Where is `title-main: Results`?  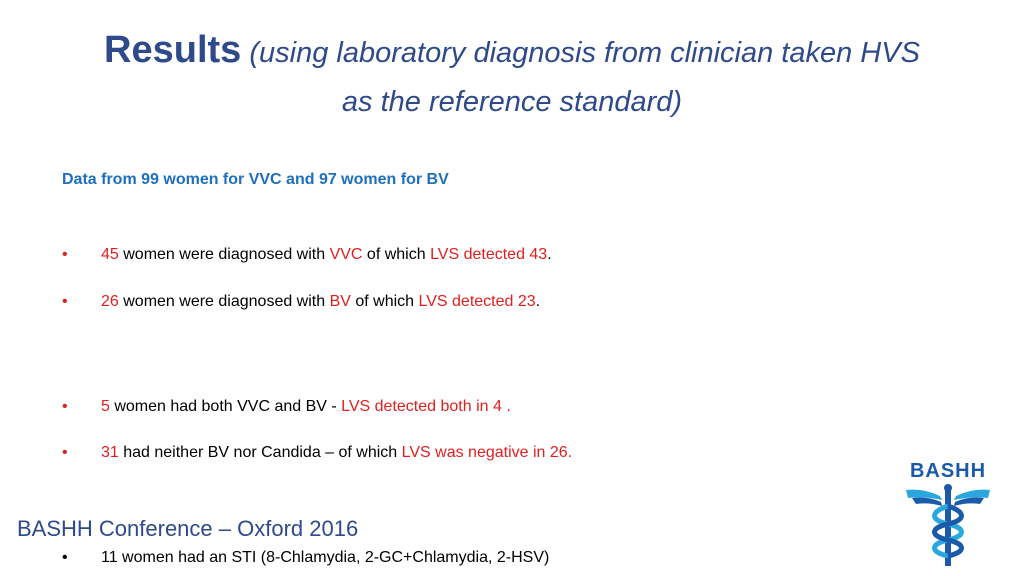
title-main: Results is located at coordinates (173, 50).